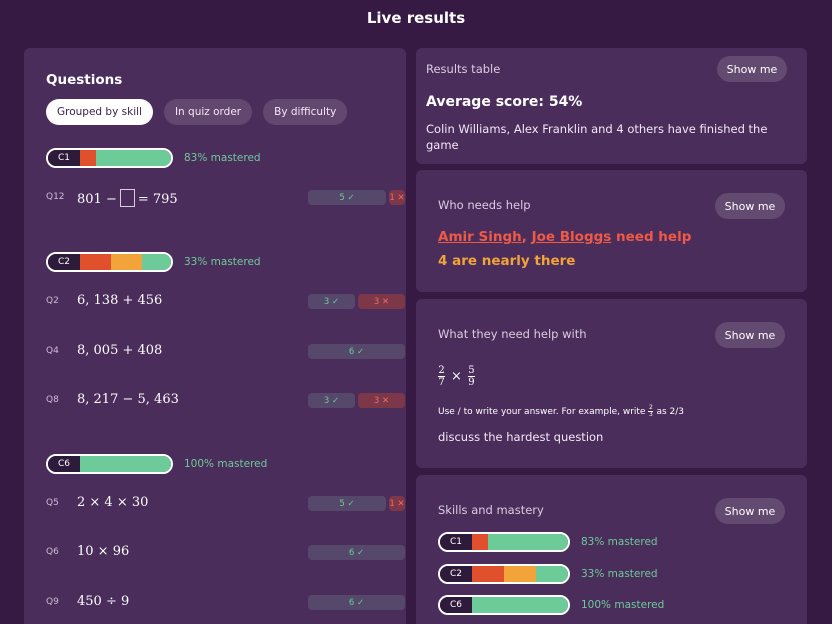 The image size is (832, 624). I want to click on question-id: Q8, so click(52, 400).